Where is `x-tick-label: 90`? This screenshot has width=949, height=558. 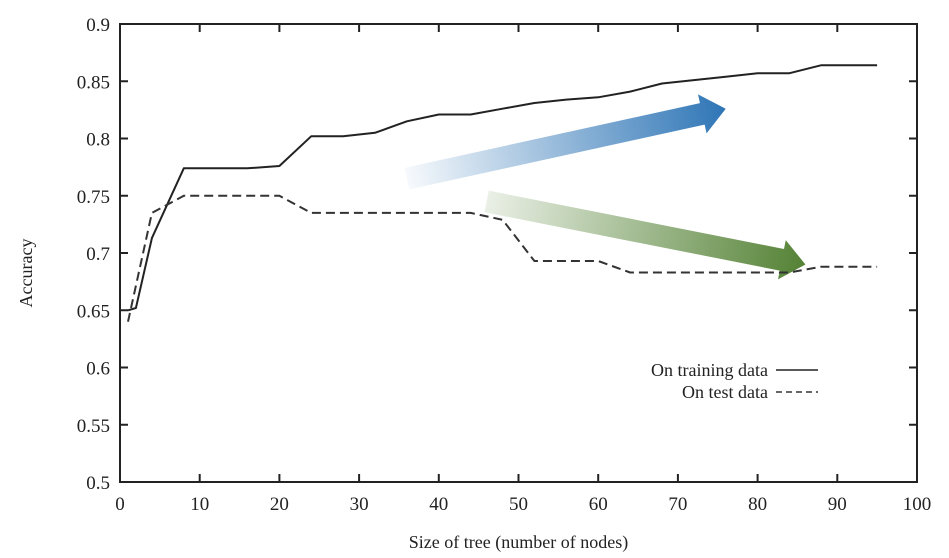
x-tick-label: 90 is located at coordinates (837, 504).